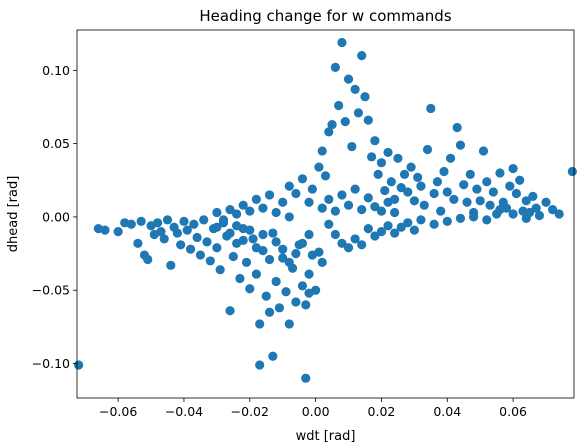 This screenshot has height=447, width=579. I want to click on x-tick-label: 0.06, so click(513, 411).